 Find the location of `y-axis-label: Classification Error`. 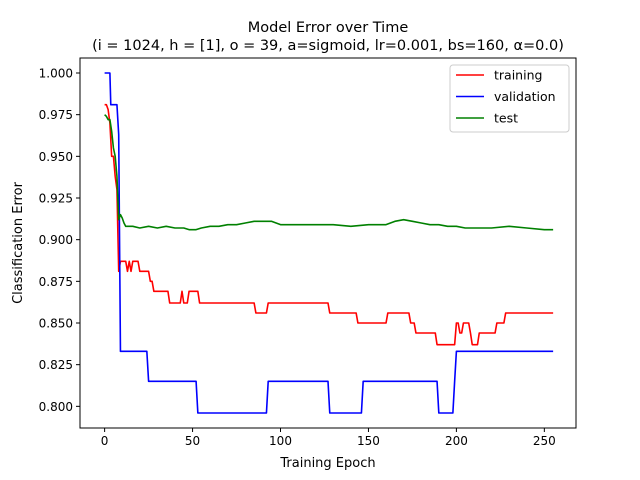

y-axis-label: Classification Error is located at coordinates (18, 242).